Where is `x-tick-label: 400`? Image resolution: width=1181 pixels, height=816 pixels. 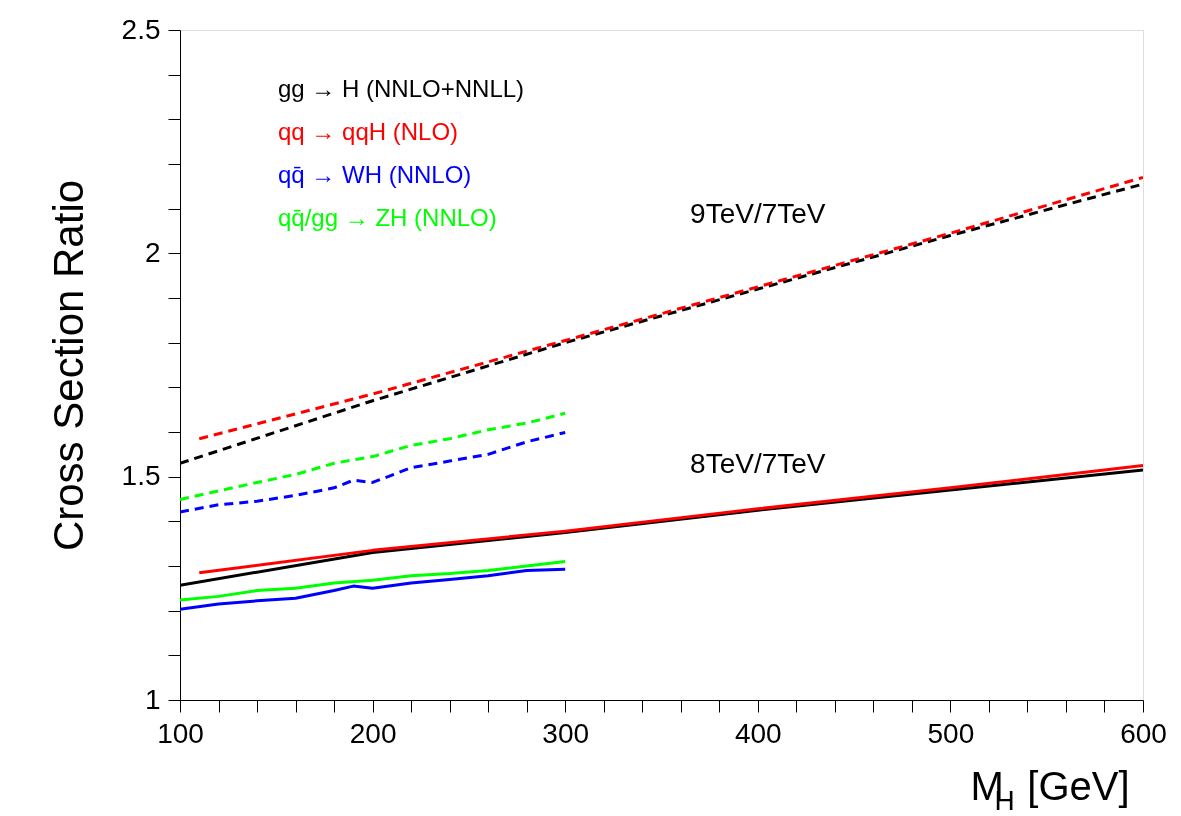
x-tick-label: 400 is located at coordinates (758, 733).